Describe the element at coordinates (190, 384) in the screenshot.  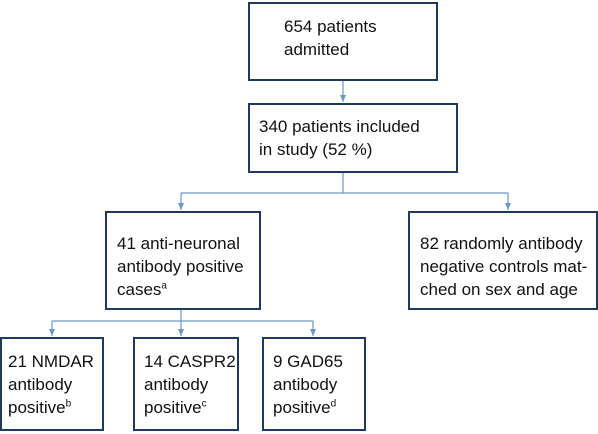
I see `caspr2-text: 14 CASPR2 antibody positive` at that location.